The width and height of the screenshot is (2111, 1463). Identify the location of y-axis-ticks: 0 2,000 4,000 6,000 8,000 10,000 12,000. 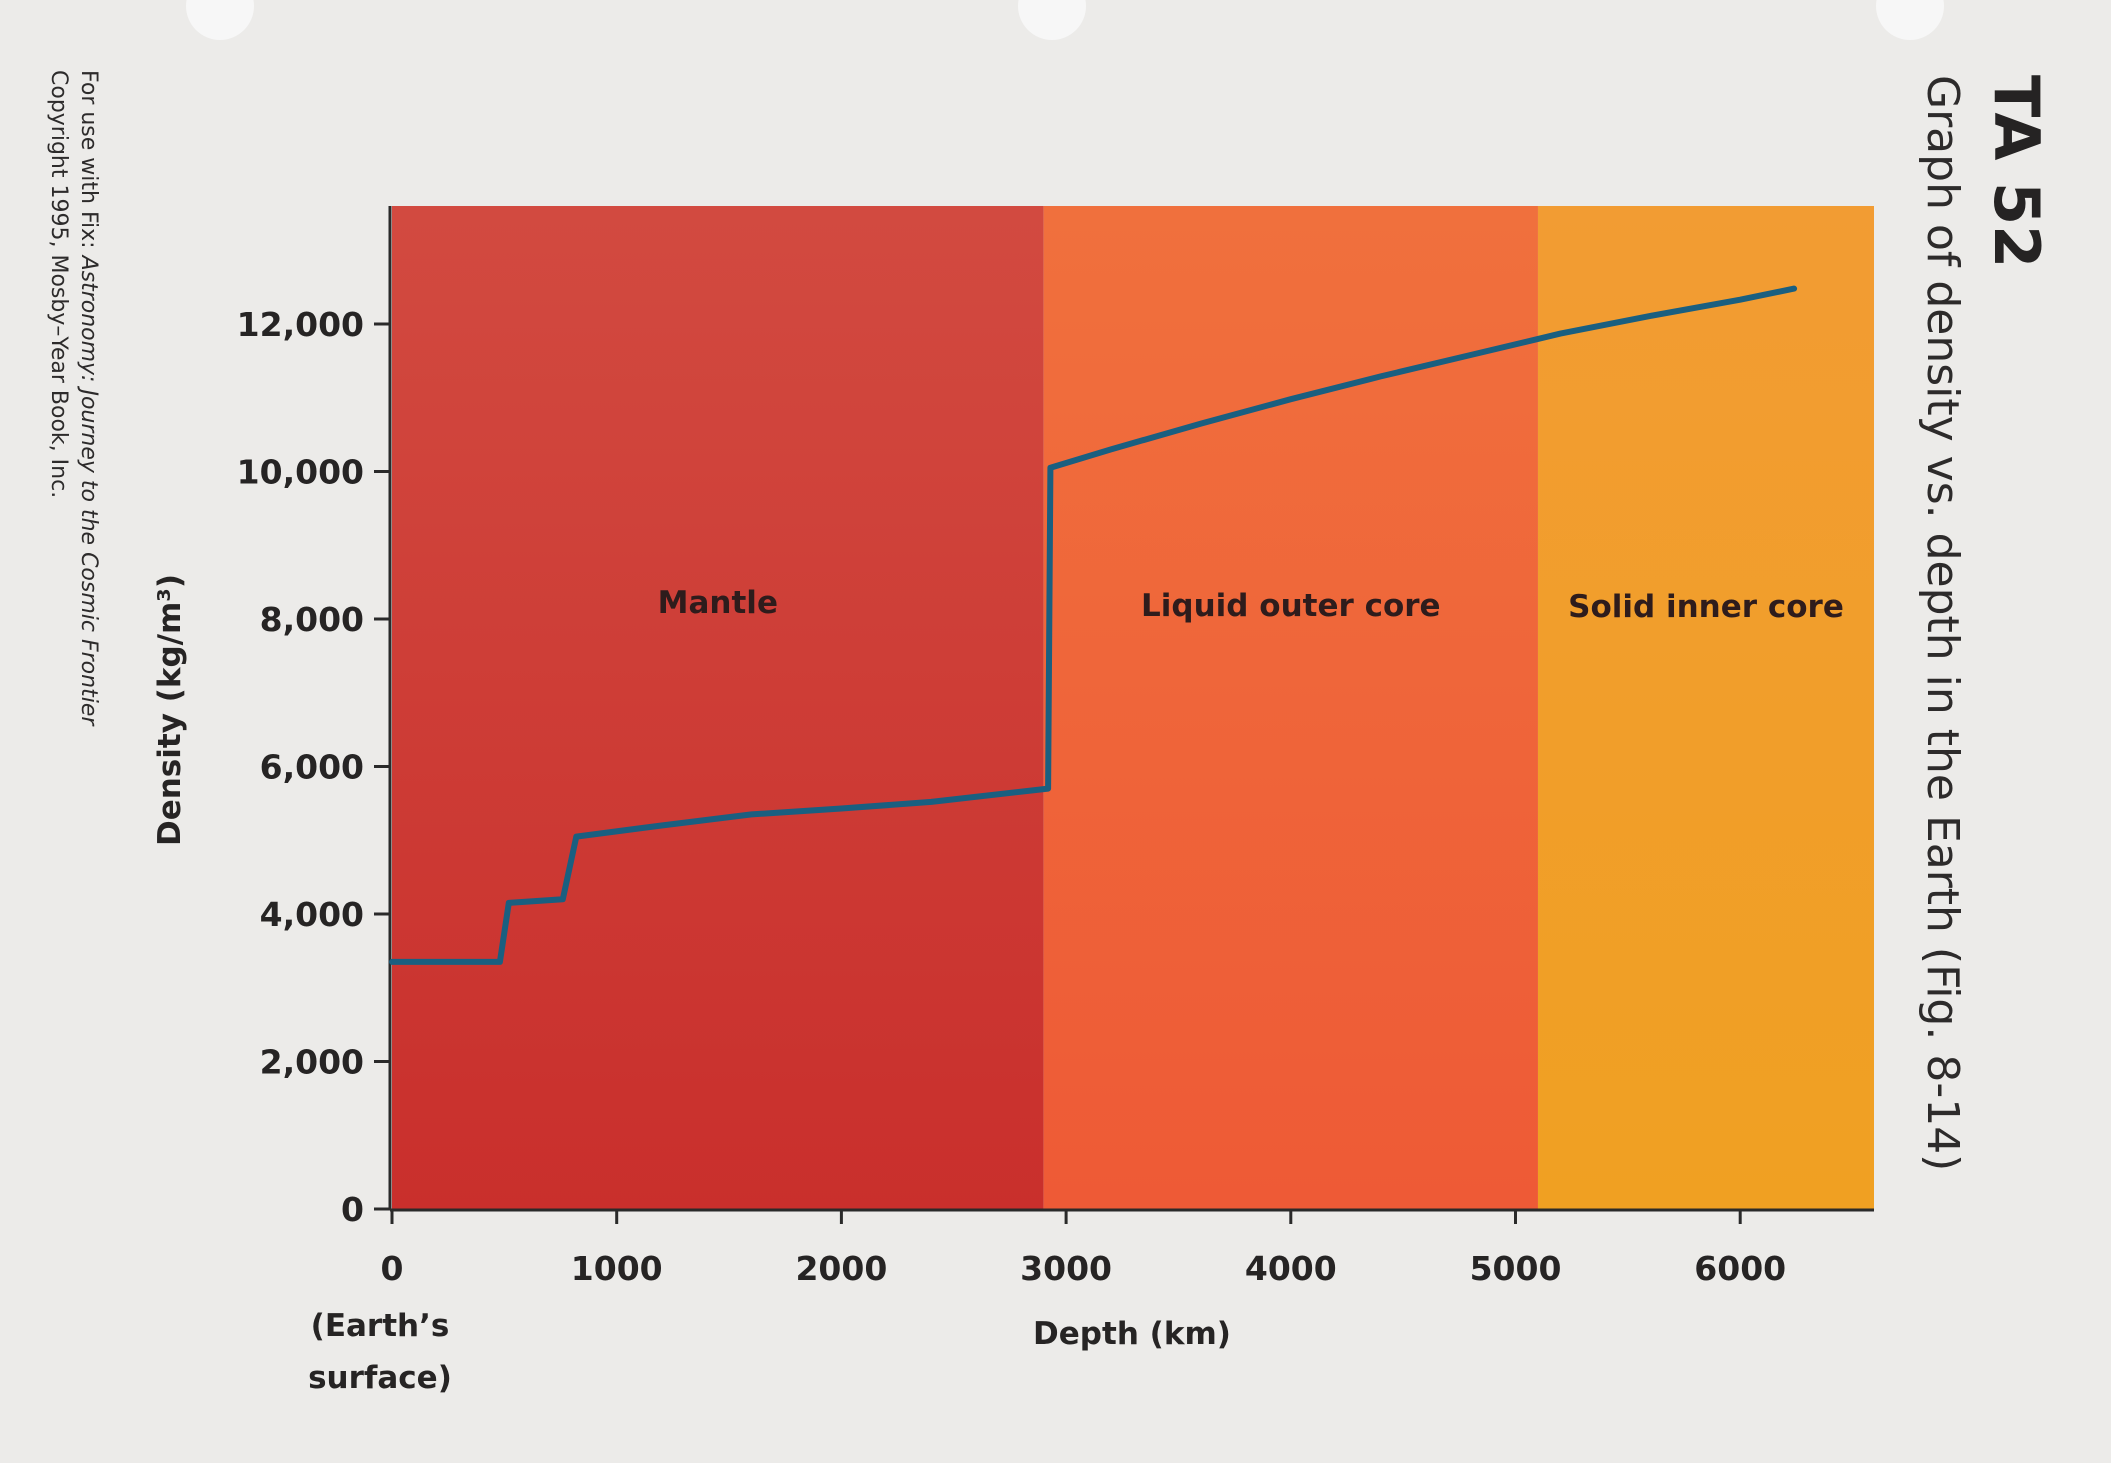
(313, 767).